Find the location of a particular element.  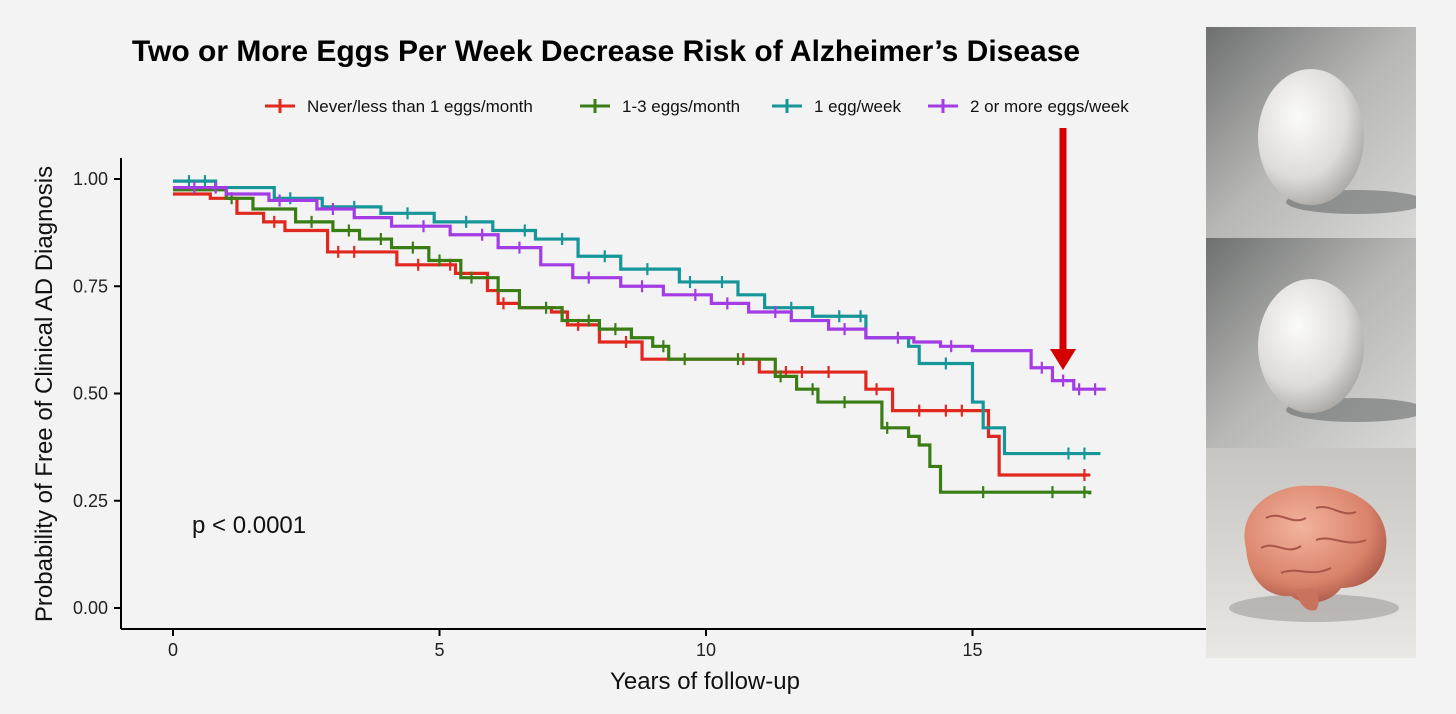

egg-photo-top is located at coordinates (1311, 132).